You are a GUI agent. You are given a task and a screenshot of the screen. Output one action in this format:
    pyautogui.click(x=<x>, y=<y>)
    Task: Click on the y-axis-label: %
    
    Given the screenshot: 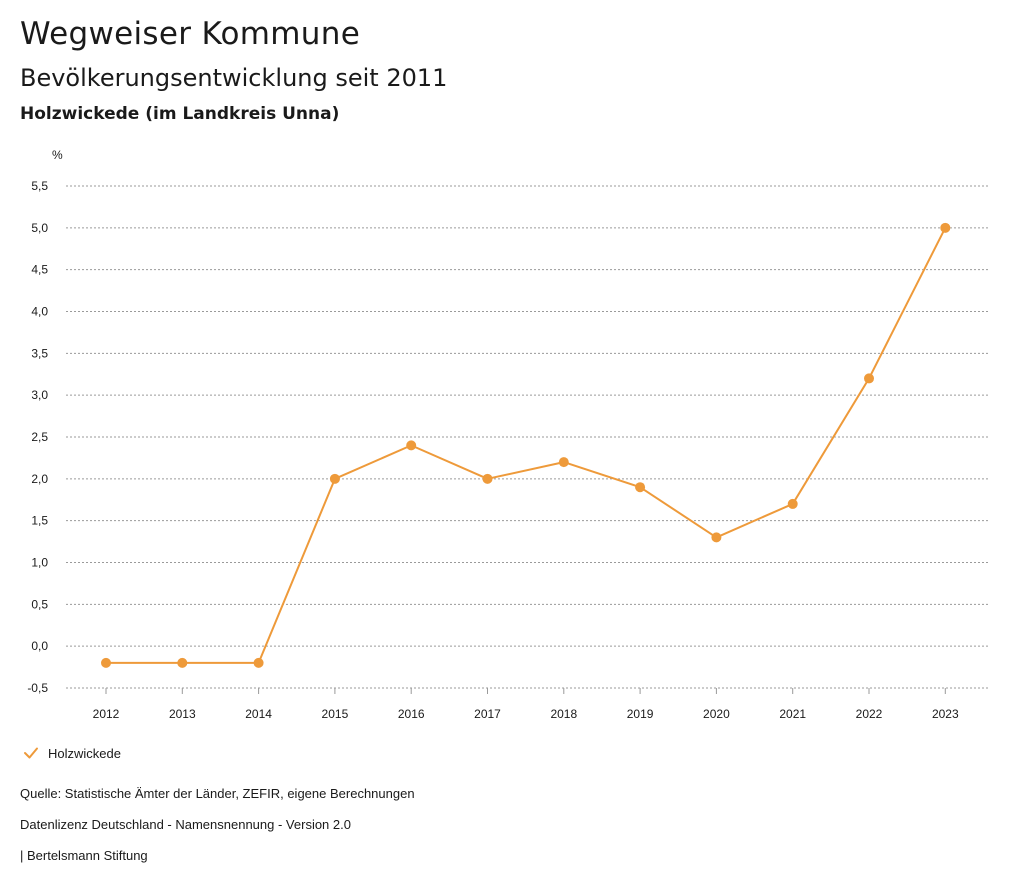 What is the action you would take?
    pyautogui.click(x=57, y=155)
    